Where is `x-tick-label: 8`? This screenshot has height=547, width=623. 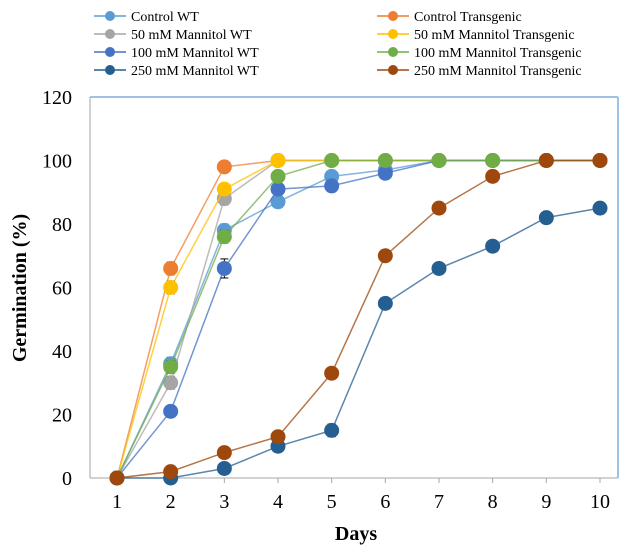 x-tick-label: 8 is located at coordinates (493, 502).